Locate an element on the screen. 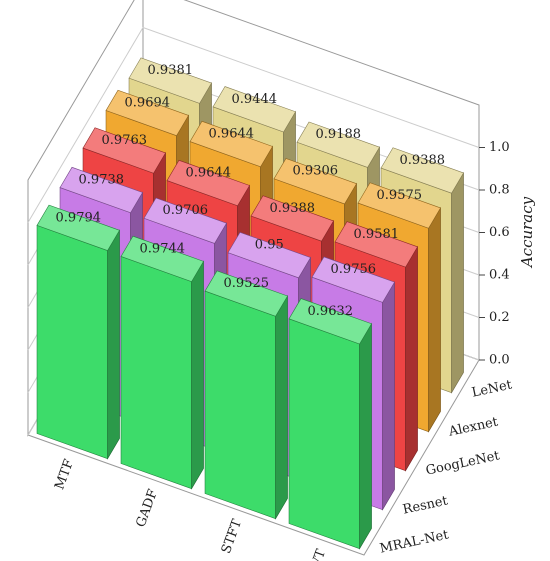 This screenshot has height=561, width=550. value-label: 0.9188 is located at coordinates (339, 134).